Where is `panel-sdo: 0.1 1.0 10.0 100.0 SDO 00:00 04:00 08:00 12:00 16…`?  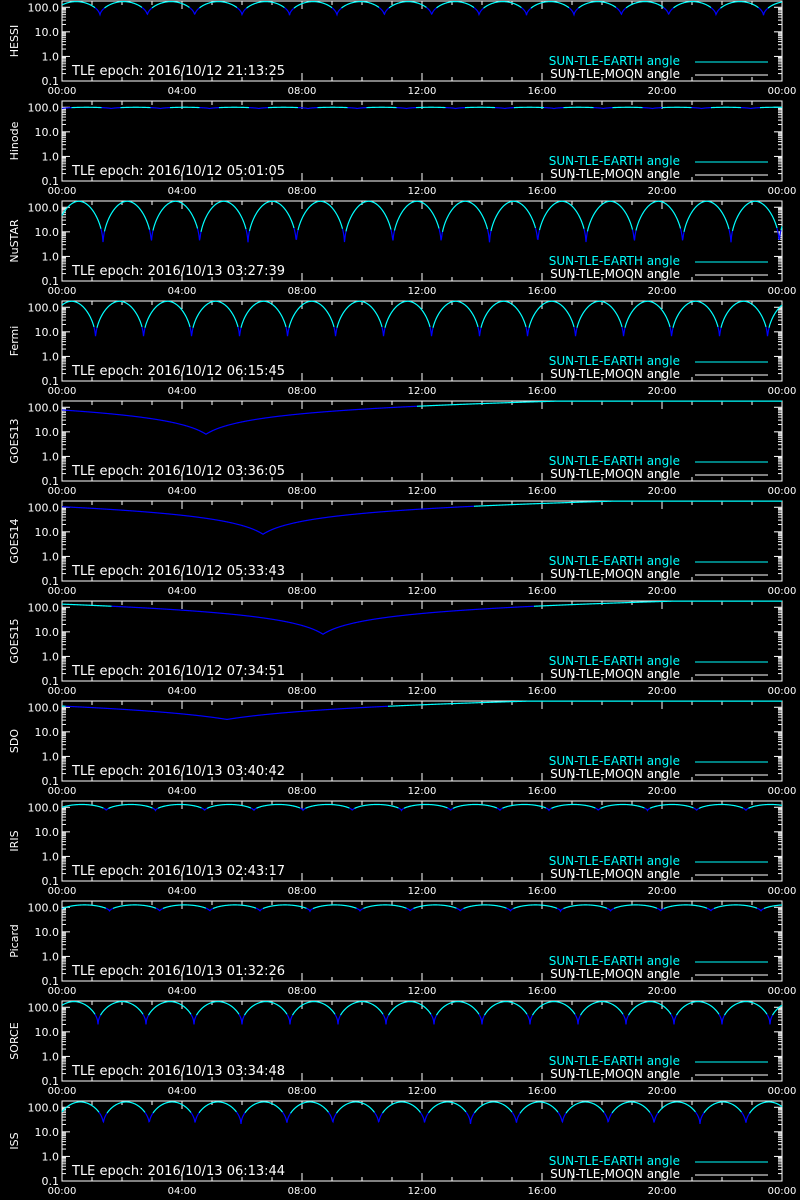 panel-sdo: 0.1 1.0 10.0 100.0 SDO 00:00 04:00 08:00 12:00 16… is located at coordinates (402, 748).